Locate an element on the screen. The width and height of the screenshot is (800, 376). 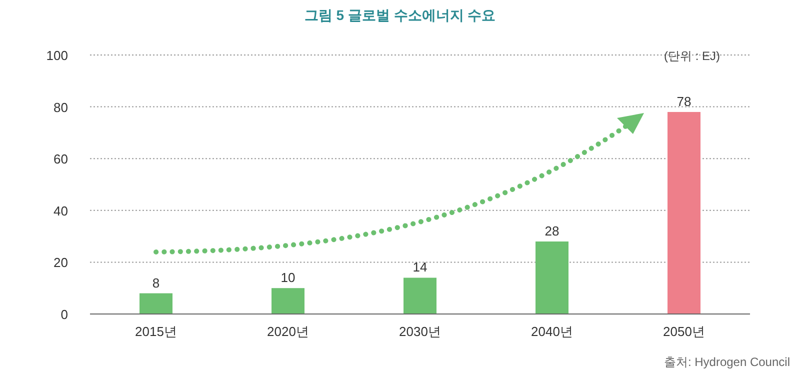
x-tick-label: 2020년 is located at coordinates (288, 331).